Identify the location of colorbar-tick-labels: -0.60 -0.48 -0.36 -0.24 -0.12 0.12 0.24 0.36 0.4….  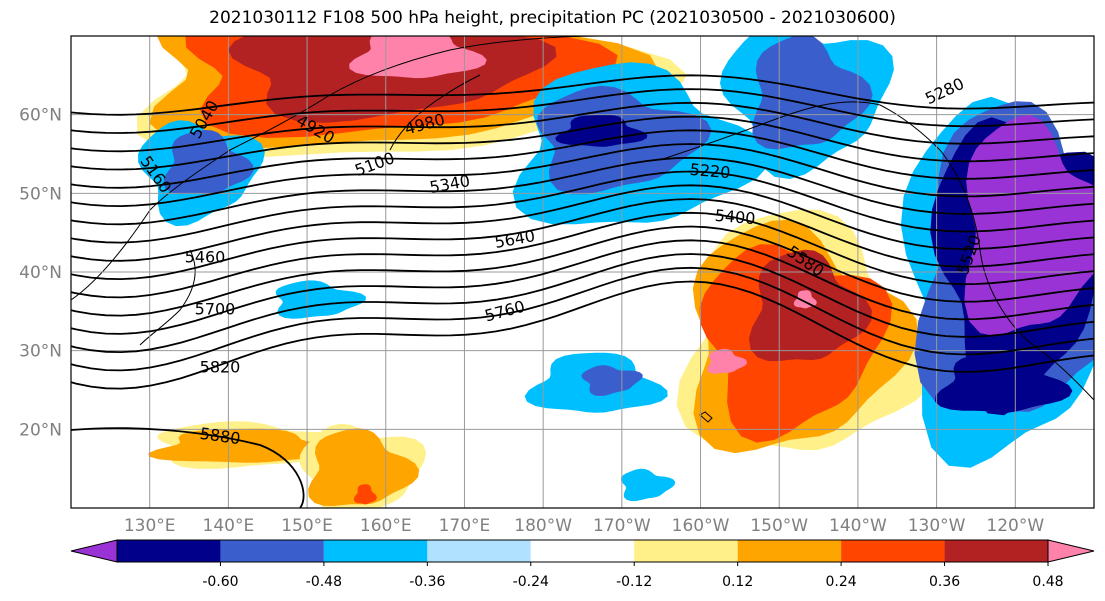
(633, 576).